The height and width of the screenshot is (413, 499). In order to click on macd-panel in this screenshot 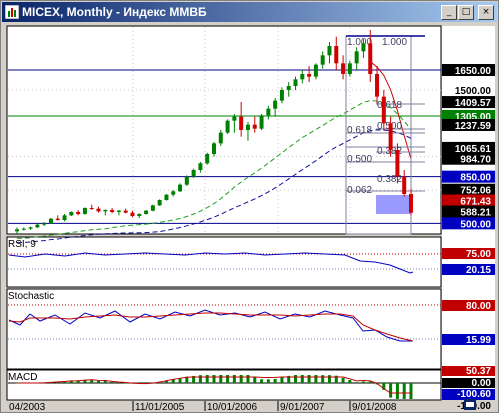, I will do `click(224, 385)`.